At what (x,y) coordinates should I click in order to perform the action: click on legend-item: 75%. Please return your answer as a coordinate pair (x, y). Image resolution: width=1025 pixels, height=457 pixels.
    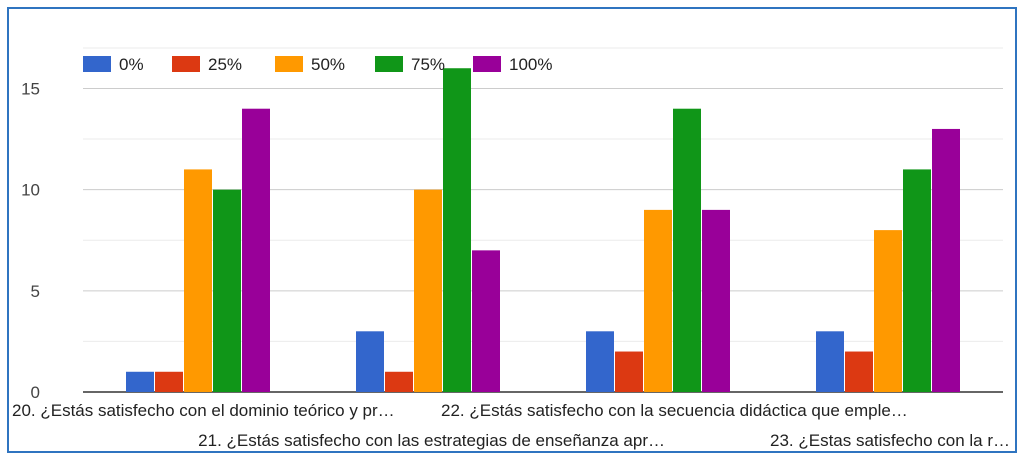
    Looking at the image, I should click on (410, 64).